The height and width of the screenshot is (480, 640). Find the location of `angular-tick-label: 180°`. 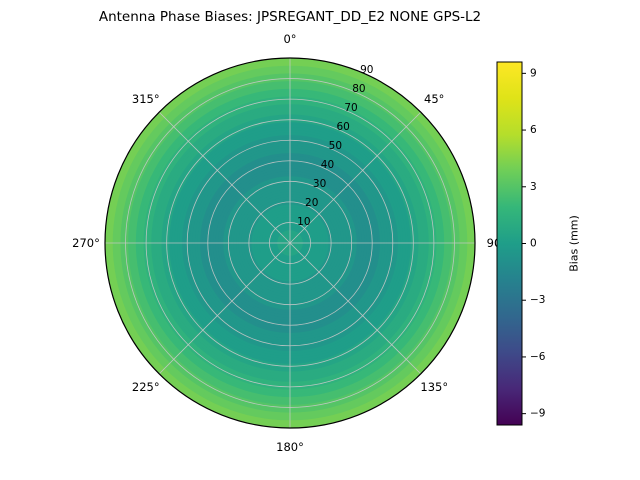

angular-tick-label: 180° is located at coordinates (290, 447).